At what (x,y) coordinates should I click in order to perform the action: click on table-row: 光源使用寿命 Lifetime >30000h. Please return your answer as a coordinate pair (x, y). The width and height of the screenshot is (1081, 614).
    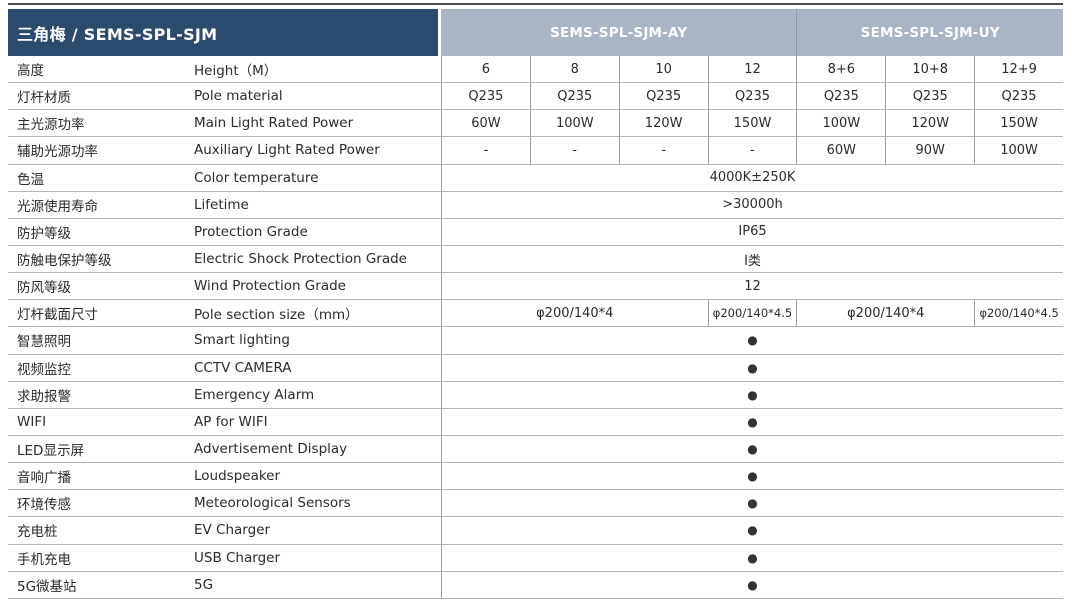
    Looking at the image, I should click on (535, 205).